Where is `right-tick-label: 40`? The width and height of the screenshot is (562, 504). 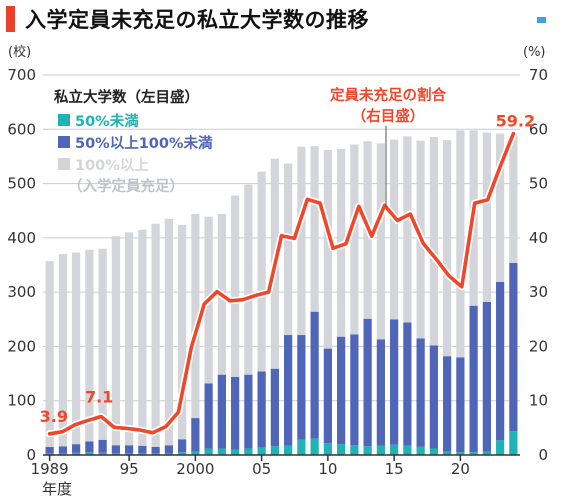
right-tick-label: 40 is located at coordinates (538, 238).